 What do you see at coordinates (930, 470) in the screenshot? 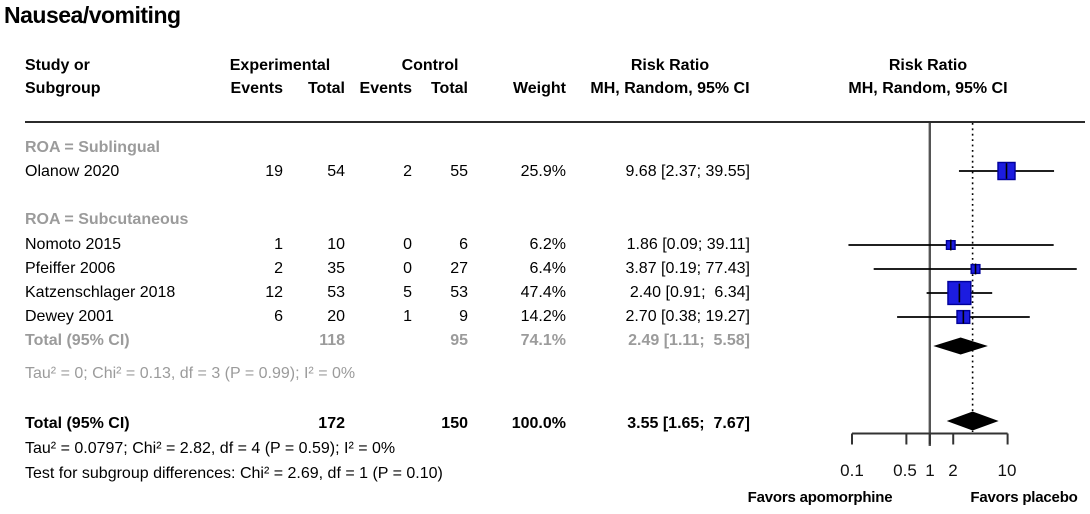
I see `axis-tick-label: 1` at bounding box center [930, 470].